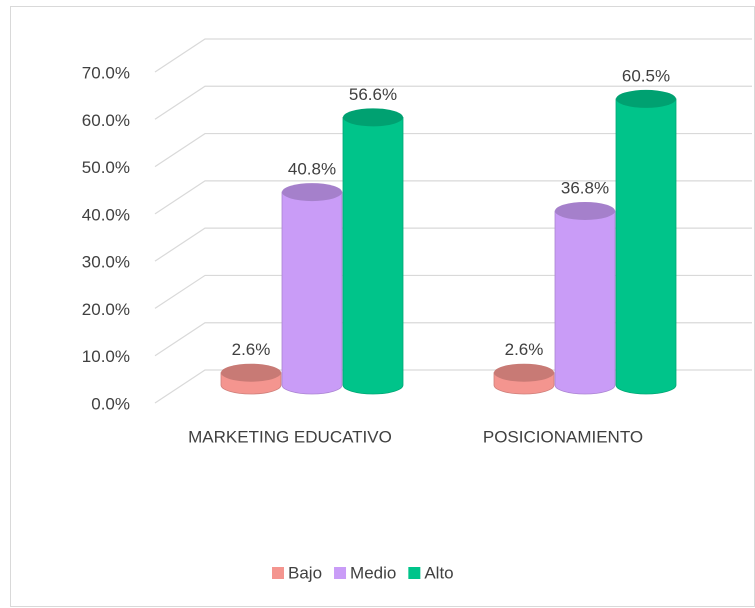 The image size is (755, 608). I want to click on y-tick-label: 70.0%, so click(106, 72).